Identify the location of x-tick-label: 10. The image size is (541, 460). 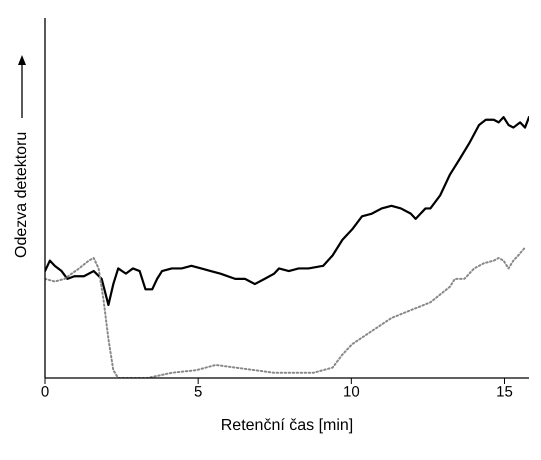
(351, 392).